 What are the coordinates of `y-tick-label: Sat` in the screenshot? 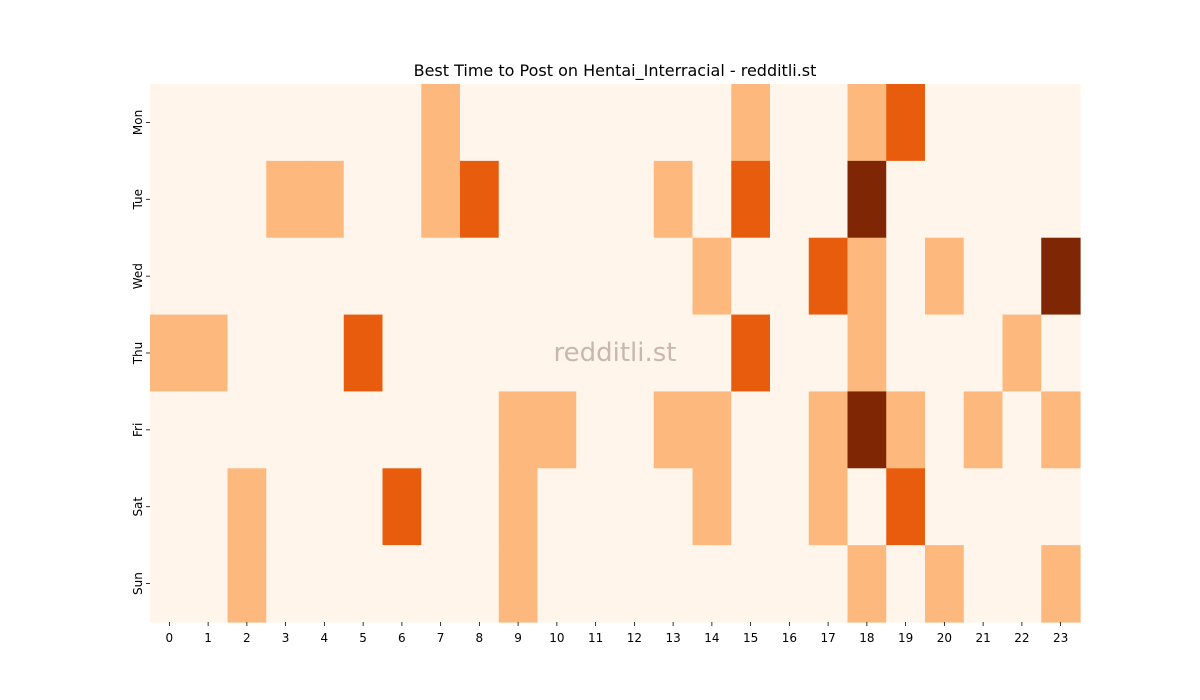 It's located at (138, 507).